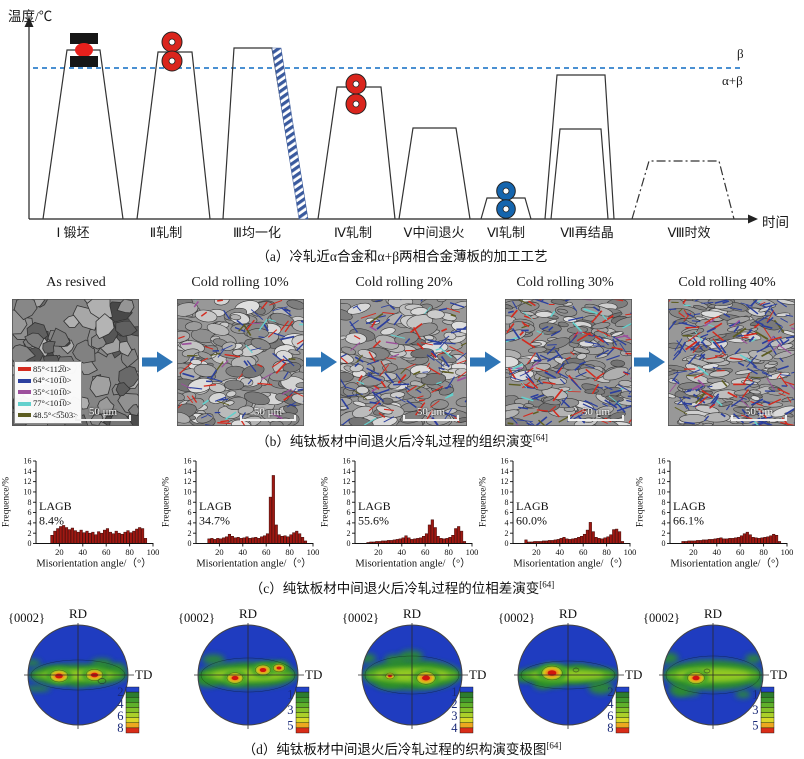  What do you see at coordinates (662, 481) in the screenshot?
I see `y-tick-label: 12` at bounding box center [662, 481].